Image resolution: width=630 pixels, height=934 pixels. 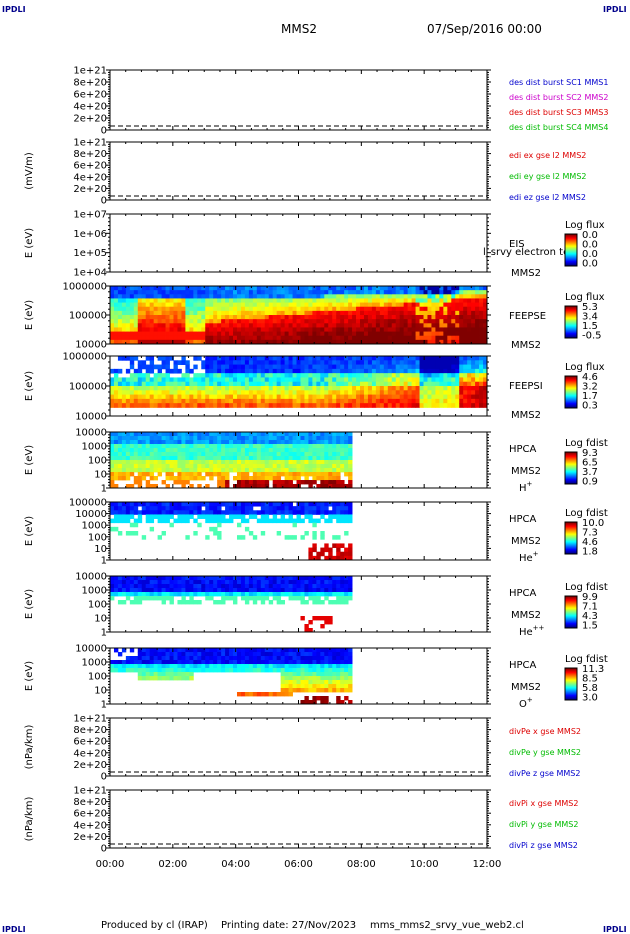 What do you see at coordinates (231, 604) in the screenshot?
I see `hpca-he2-heatmap` at bounding box center [231, 604].